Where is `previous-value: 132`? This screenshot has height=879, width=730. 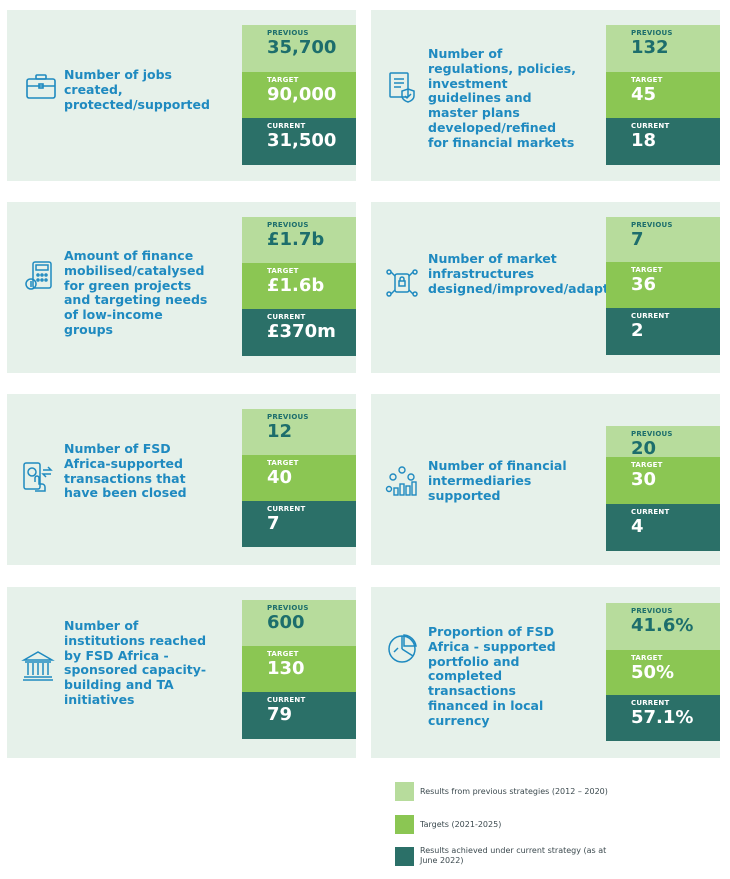
previous-value: 132 is located at coordinates (650, 47).